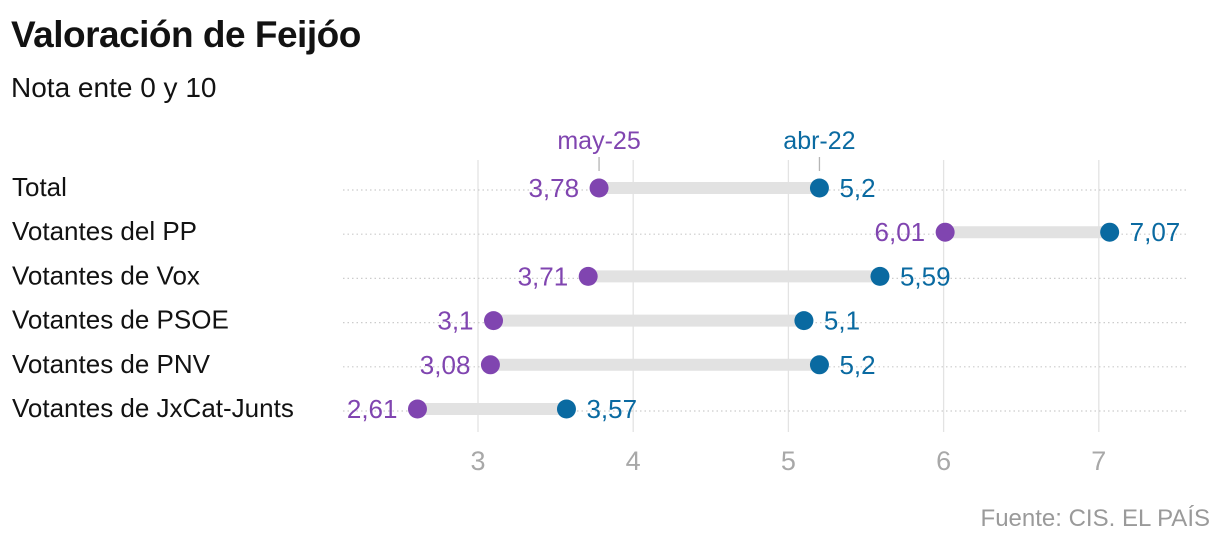  I want to click on value-label-may-25: 3,71, so click(543, 276).